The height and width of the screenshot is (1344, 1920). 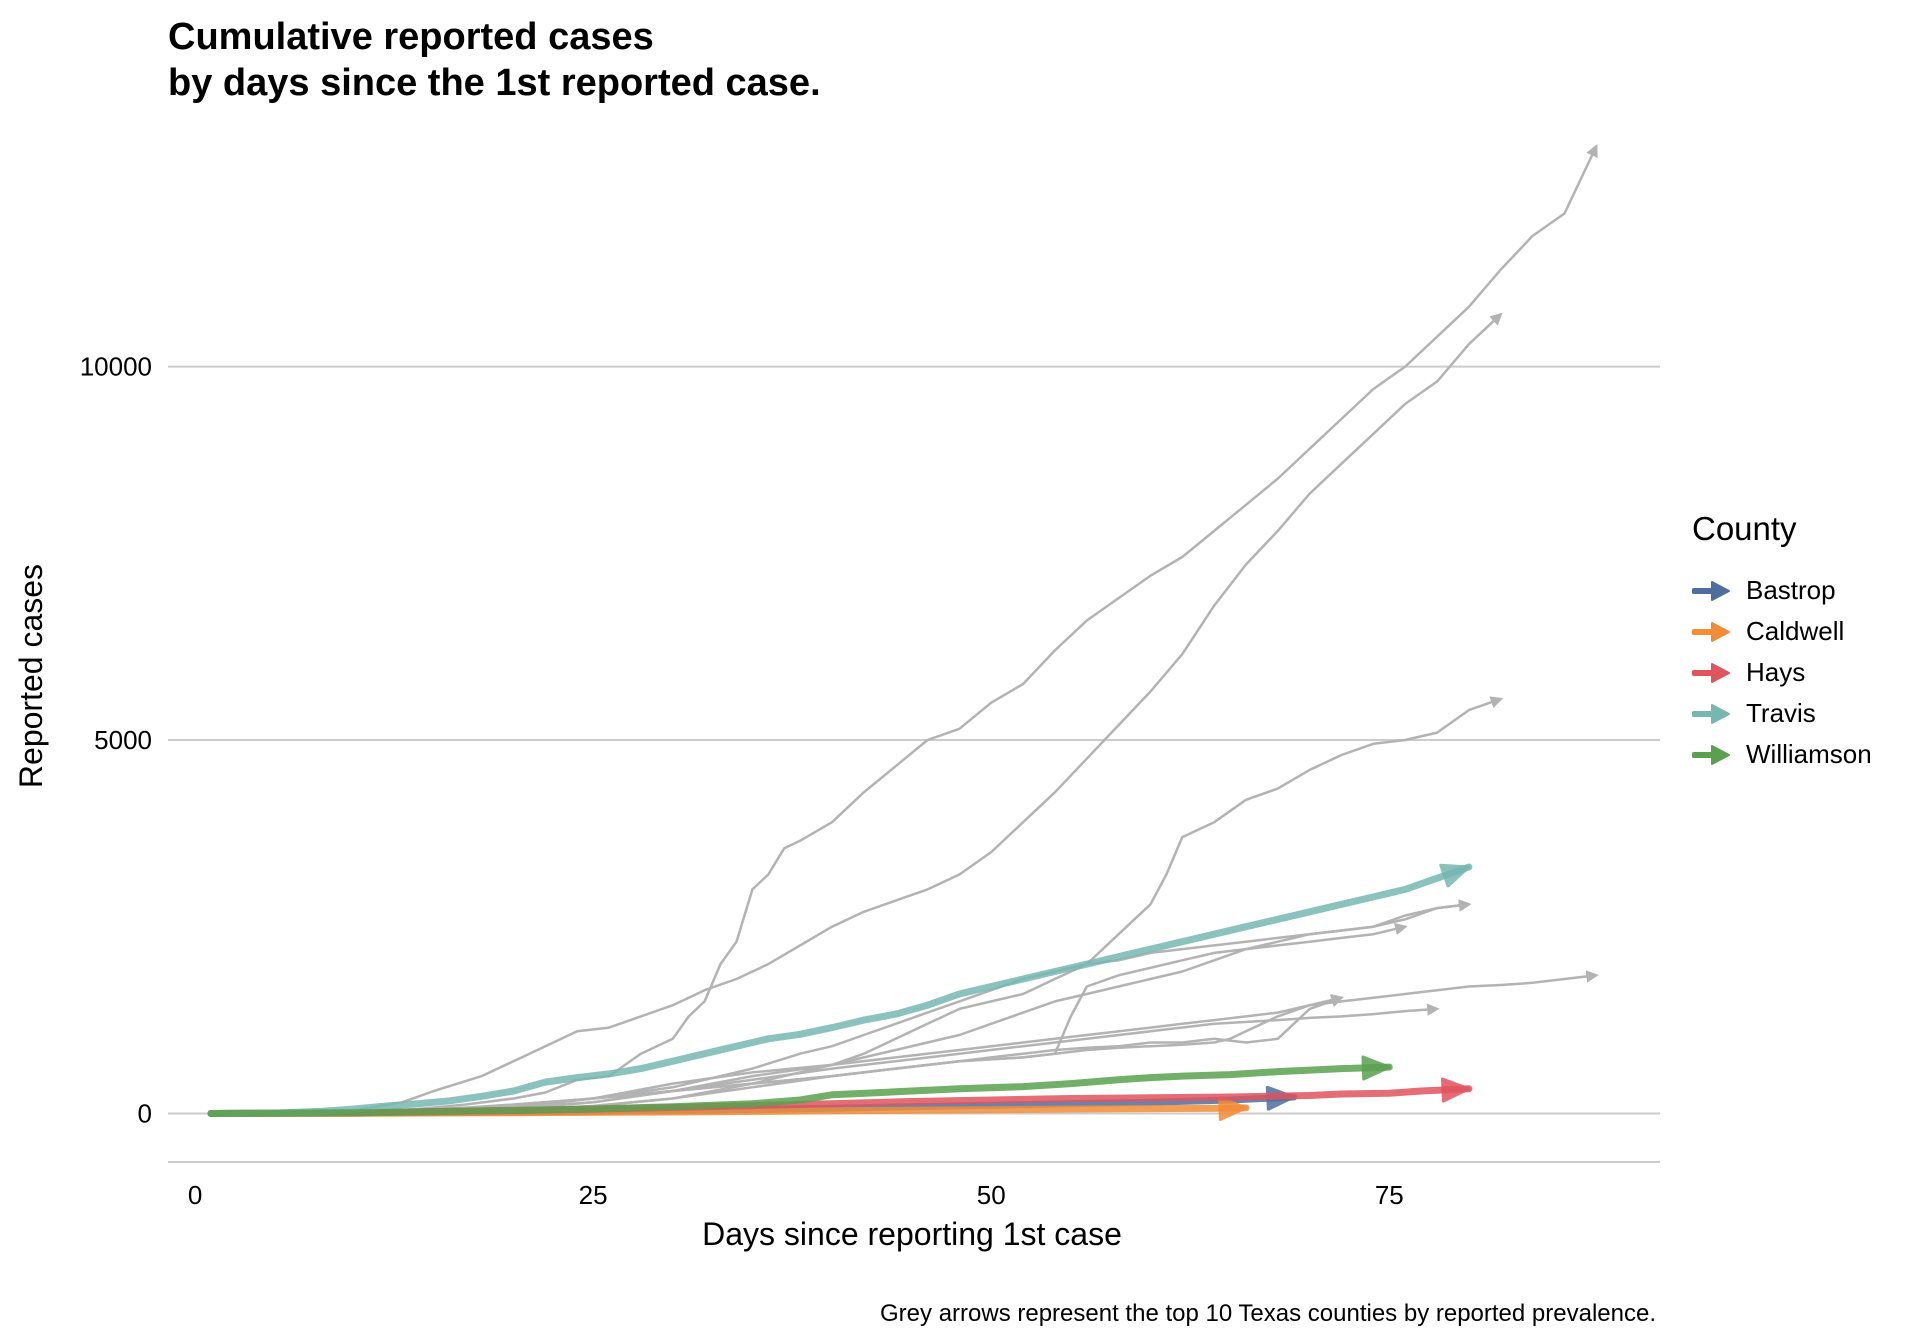 I want to click on series-arrowhead-hays, so click(x=1455, y=1090).